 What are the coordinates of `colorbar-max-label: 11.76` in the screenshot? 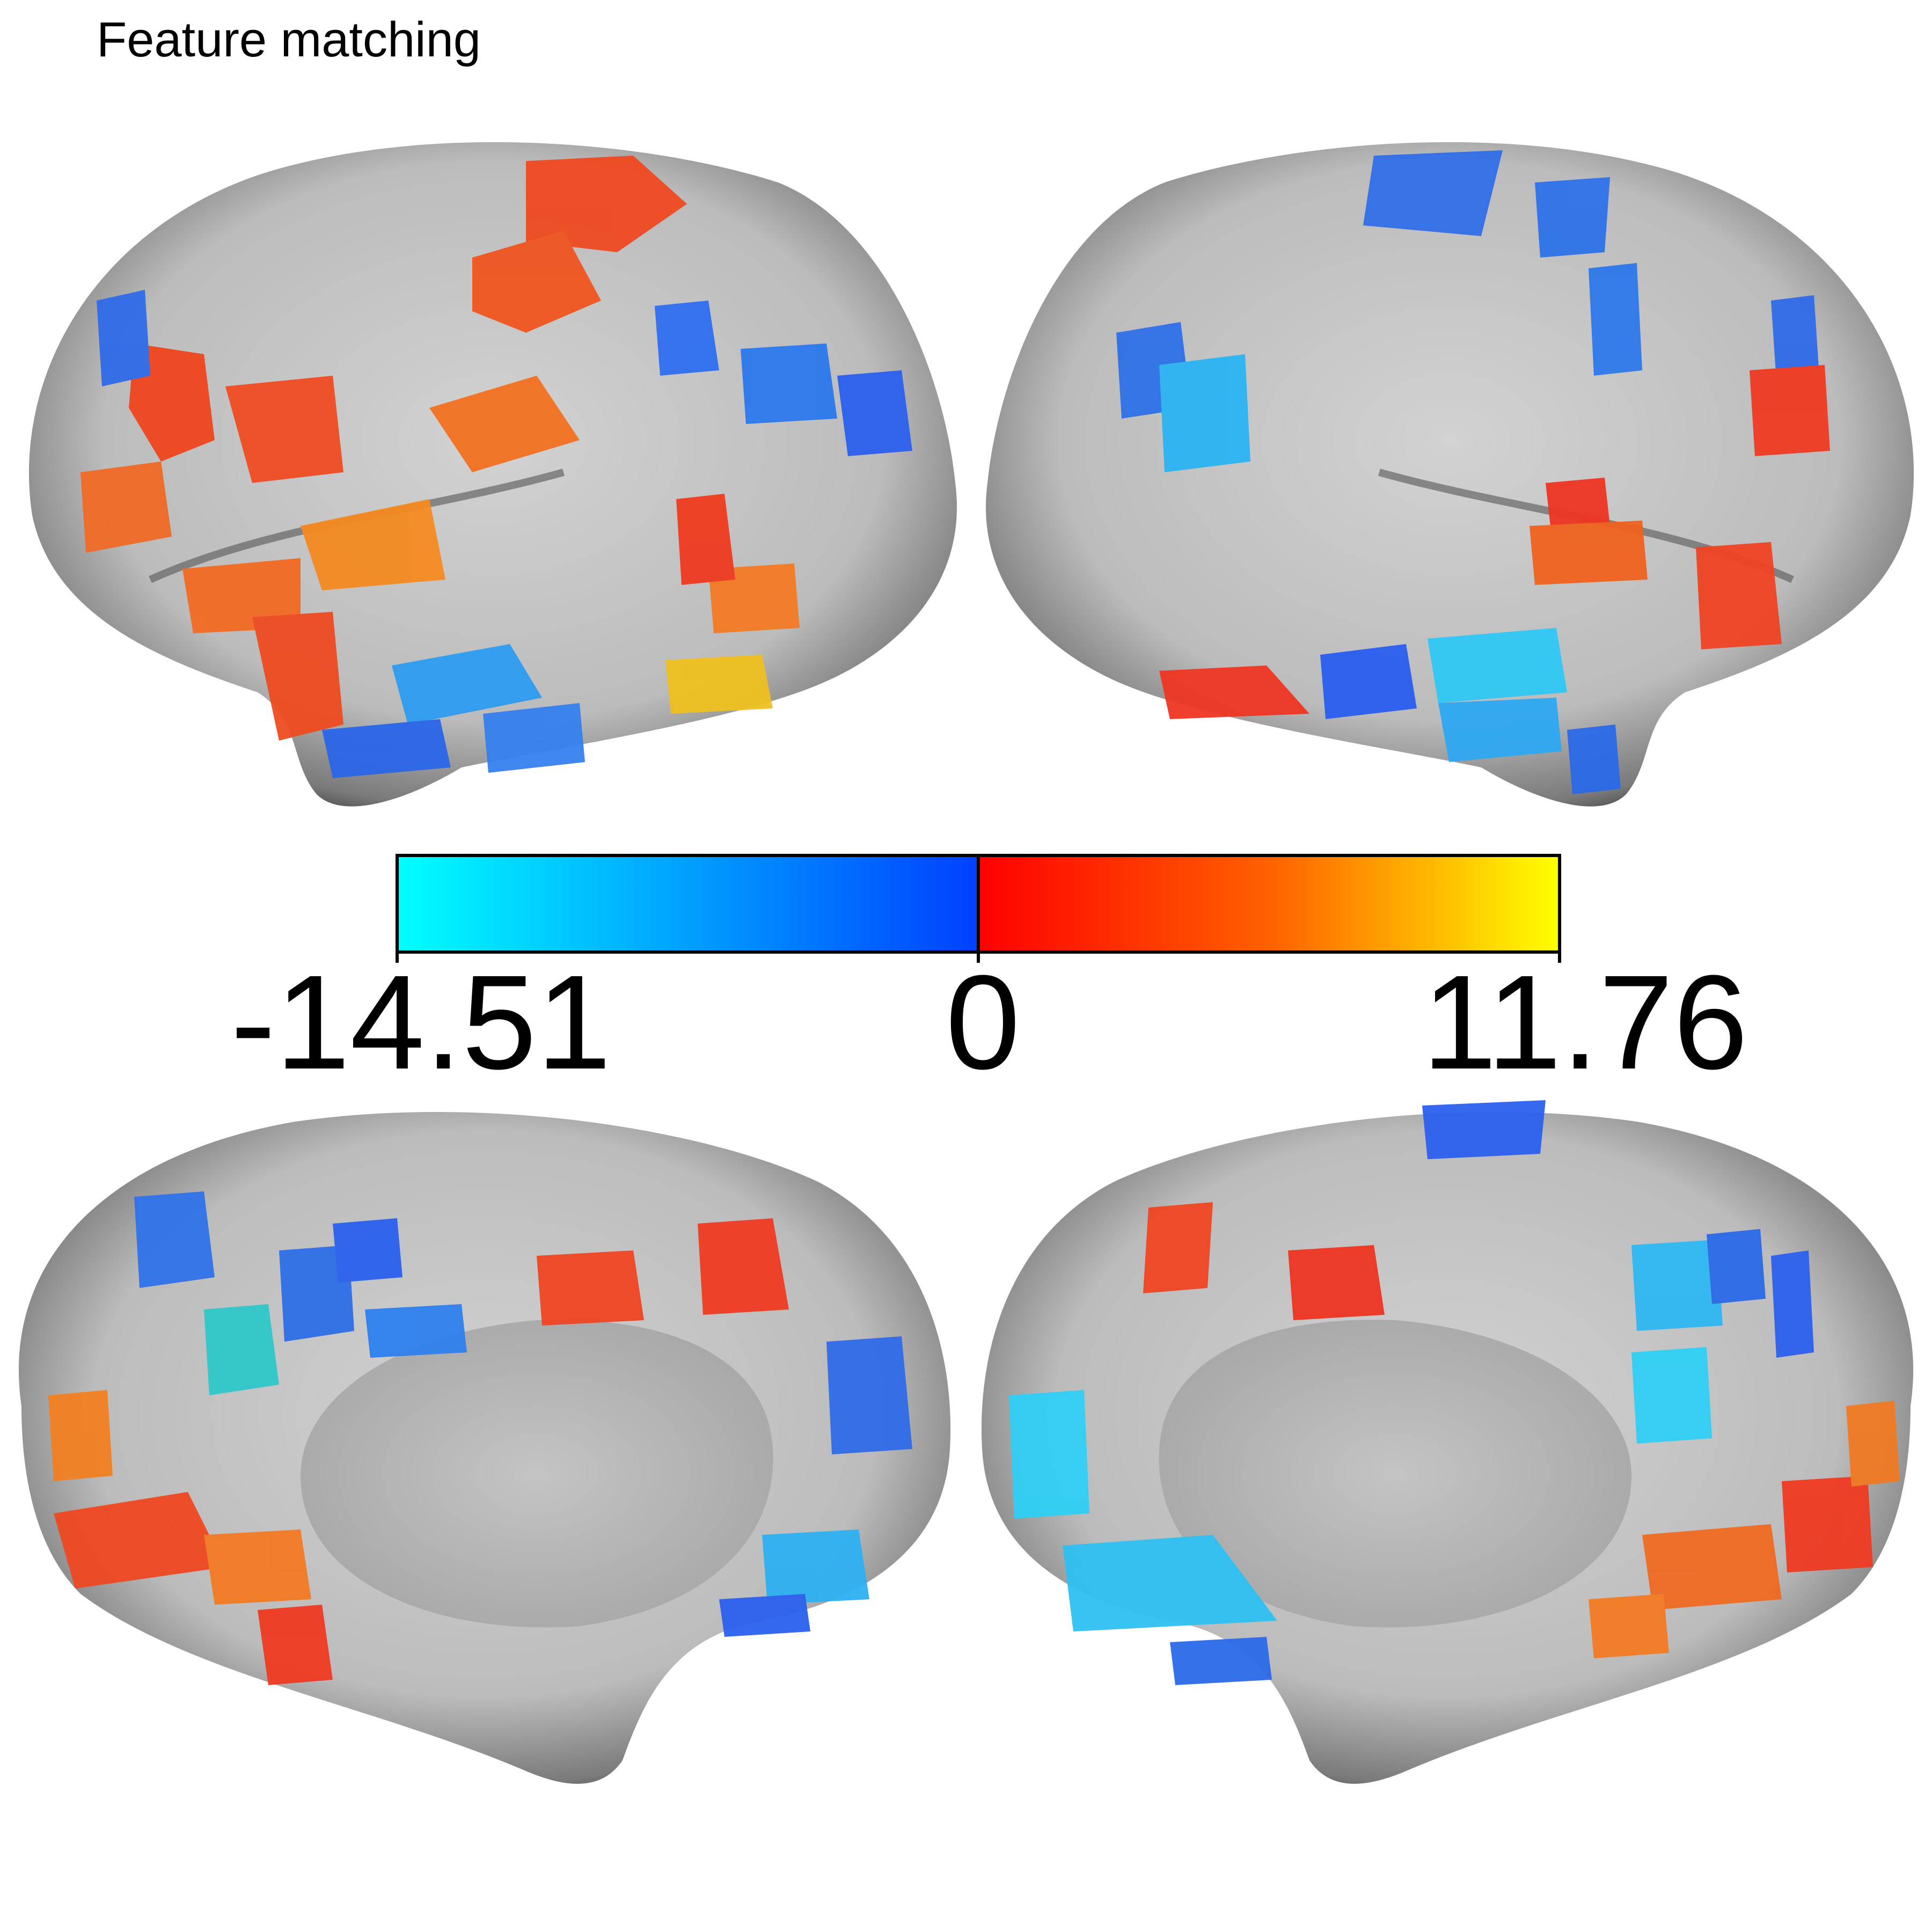 It's located at (1585, 1022).